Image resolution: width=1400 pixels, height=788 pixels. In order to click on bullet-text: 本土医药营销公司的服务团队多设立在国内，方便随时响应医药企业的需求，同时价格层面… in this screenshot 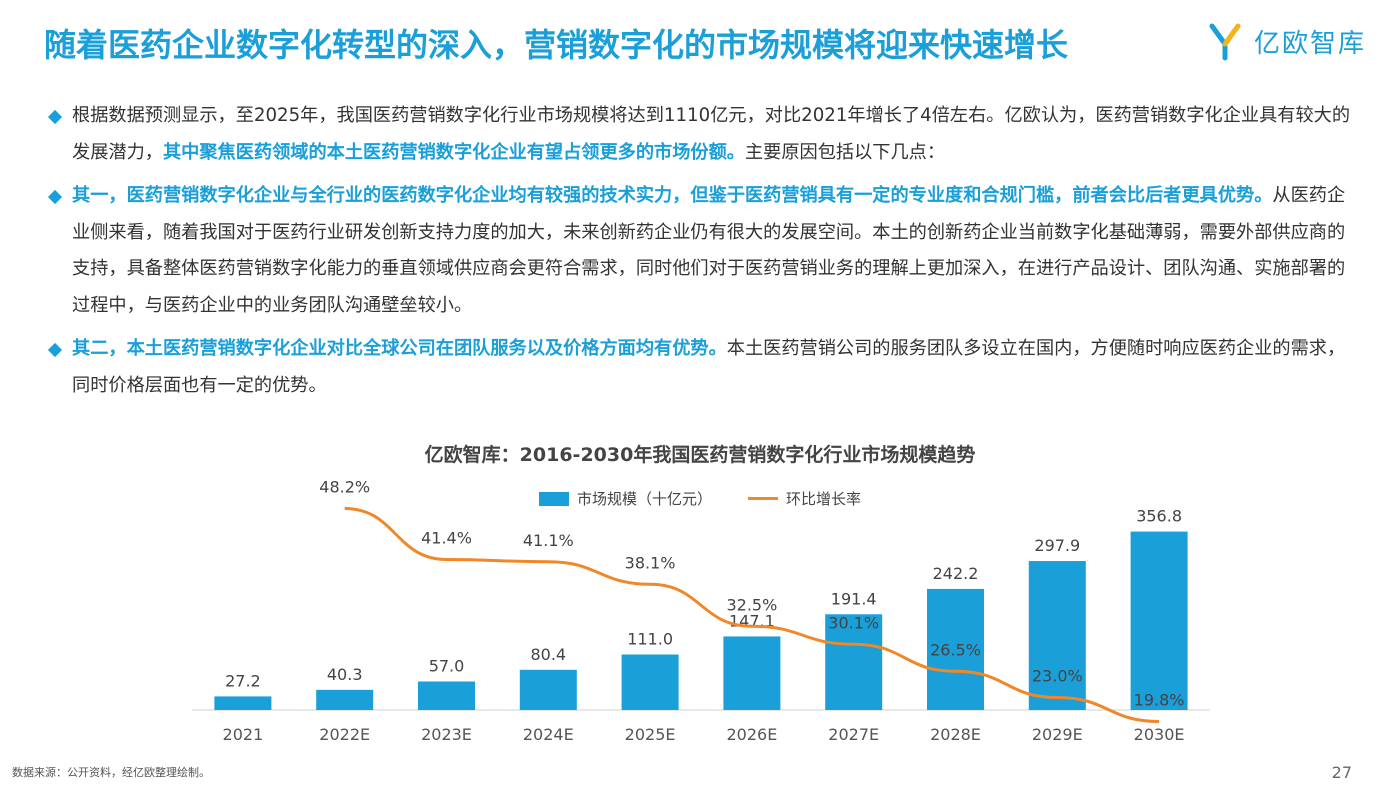, I will do `click(709, 367)`.